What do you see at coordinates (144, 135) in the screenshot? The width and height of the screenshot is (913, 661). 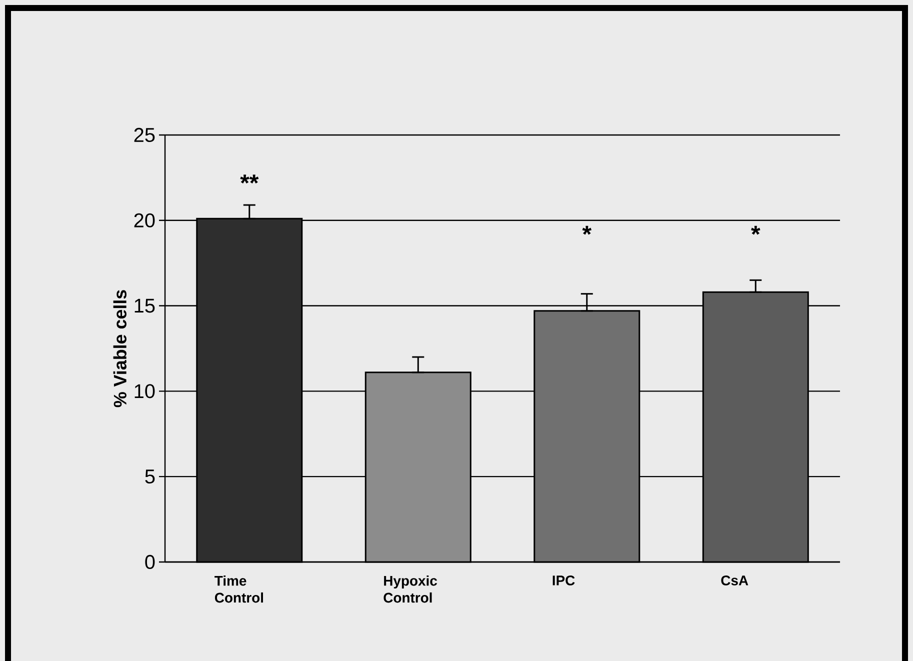 I see `y-tick-label: 25` at bounding box center [144, 135].